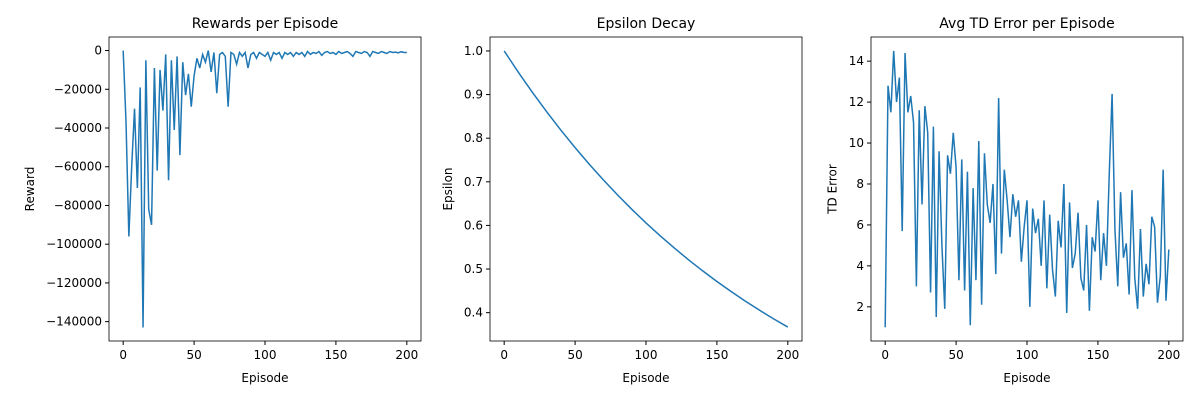  I want to click on chart-title: Rewards per Episode, so click(265, 24).